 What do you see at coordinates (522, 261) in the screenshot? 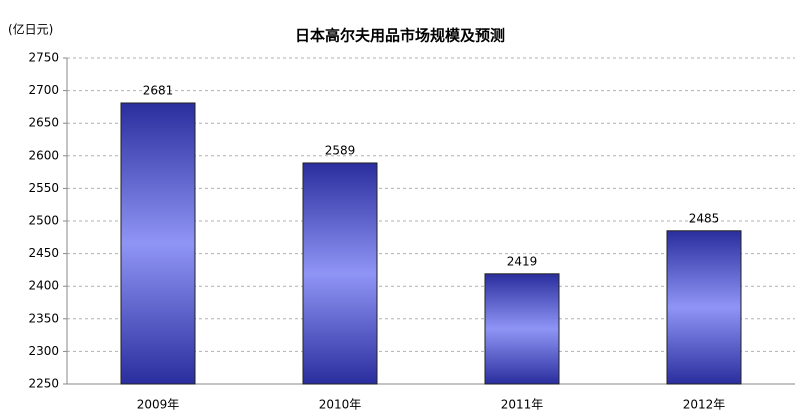
I see `data-label: 2419` at bounding box center [522, 261].